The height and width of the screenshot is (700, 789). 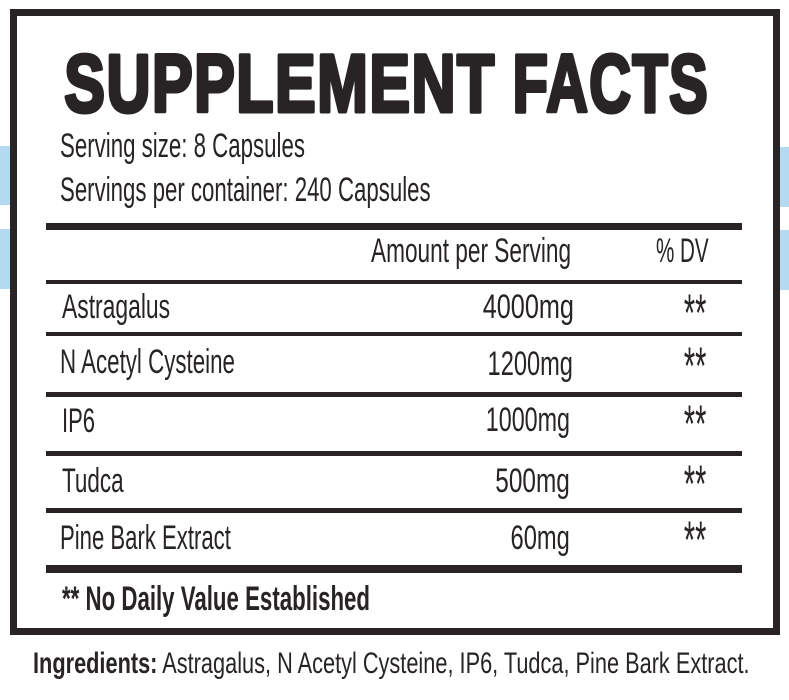 I want to click on svg-text: SUPPLEMENT, so click(x=279, y=84).